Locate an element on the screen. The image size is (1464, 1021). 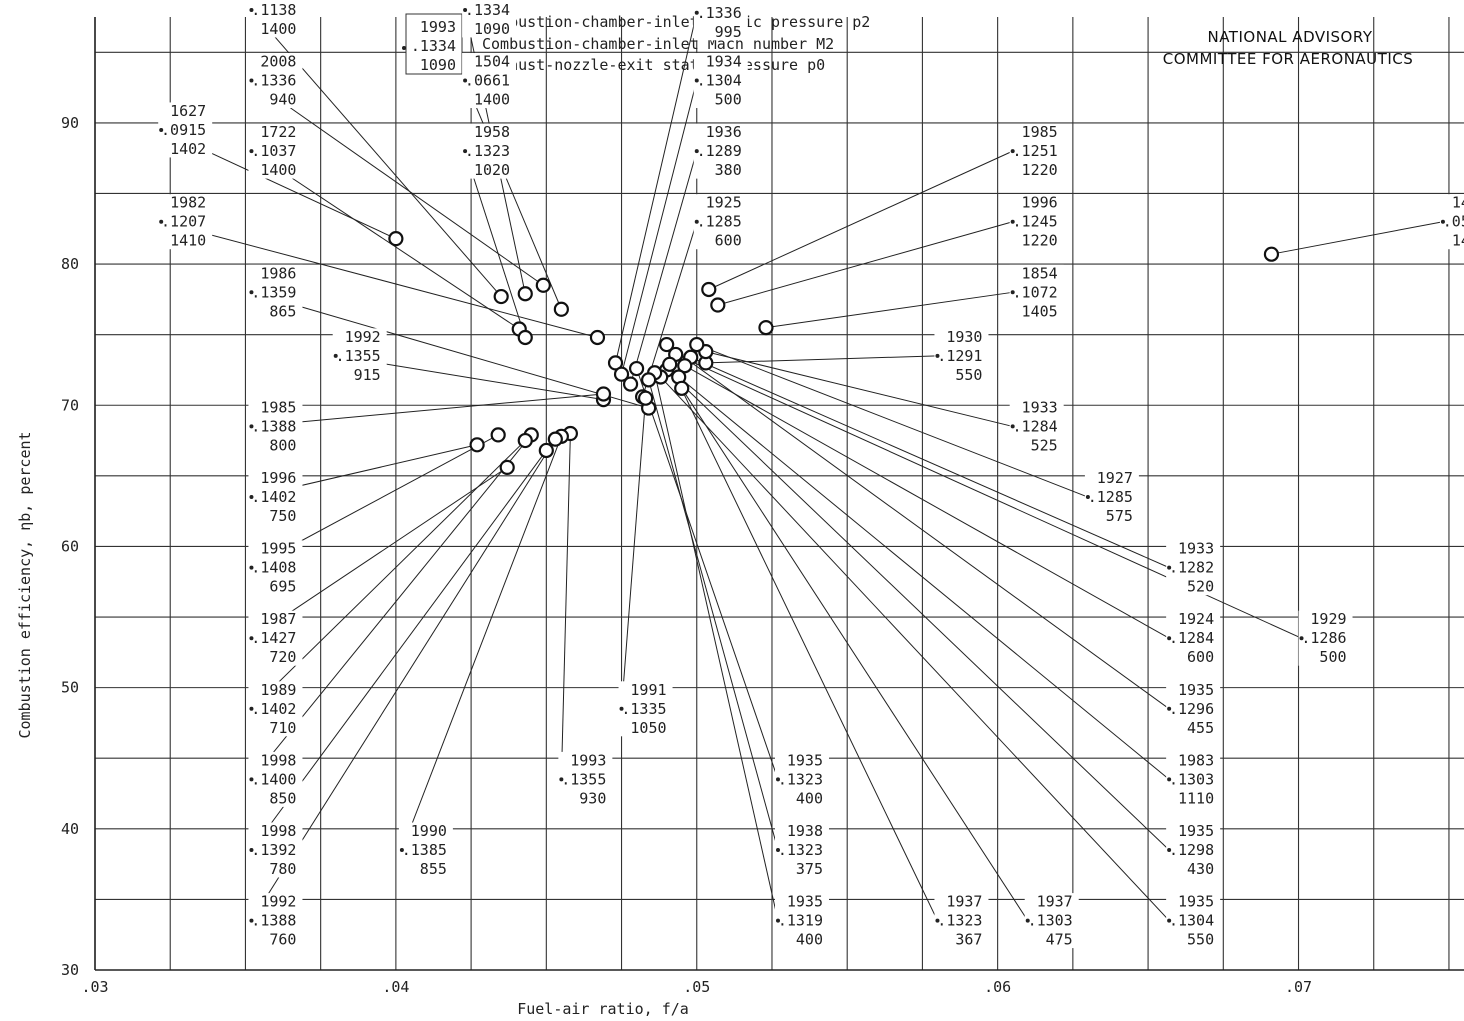
point-label-m2: .1408 is located at coordinates (273, 568).